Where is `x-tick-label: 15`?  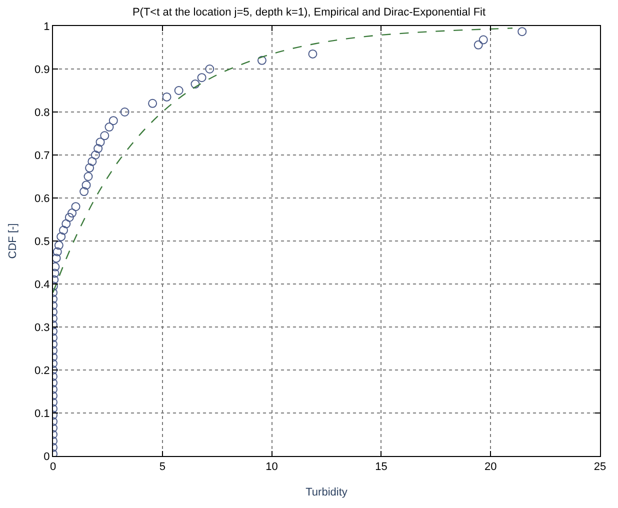 x-tick-label: 15 is located at coordinates (381, 467).